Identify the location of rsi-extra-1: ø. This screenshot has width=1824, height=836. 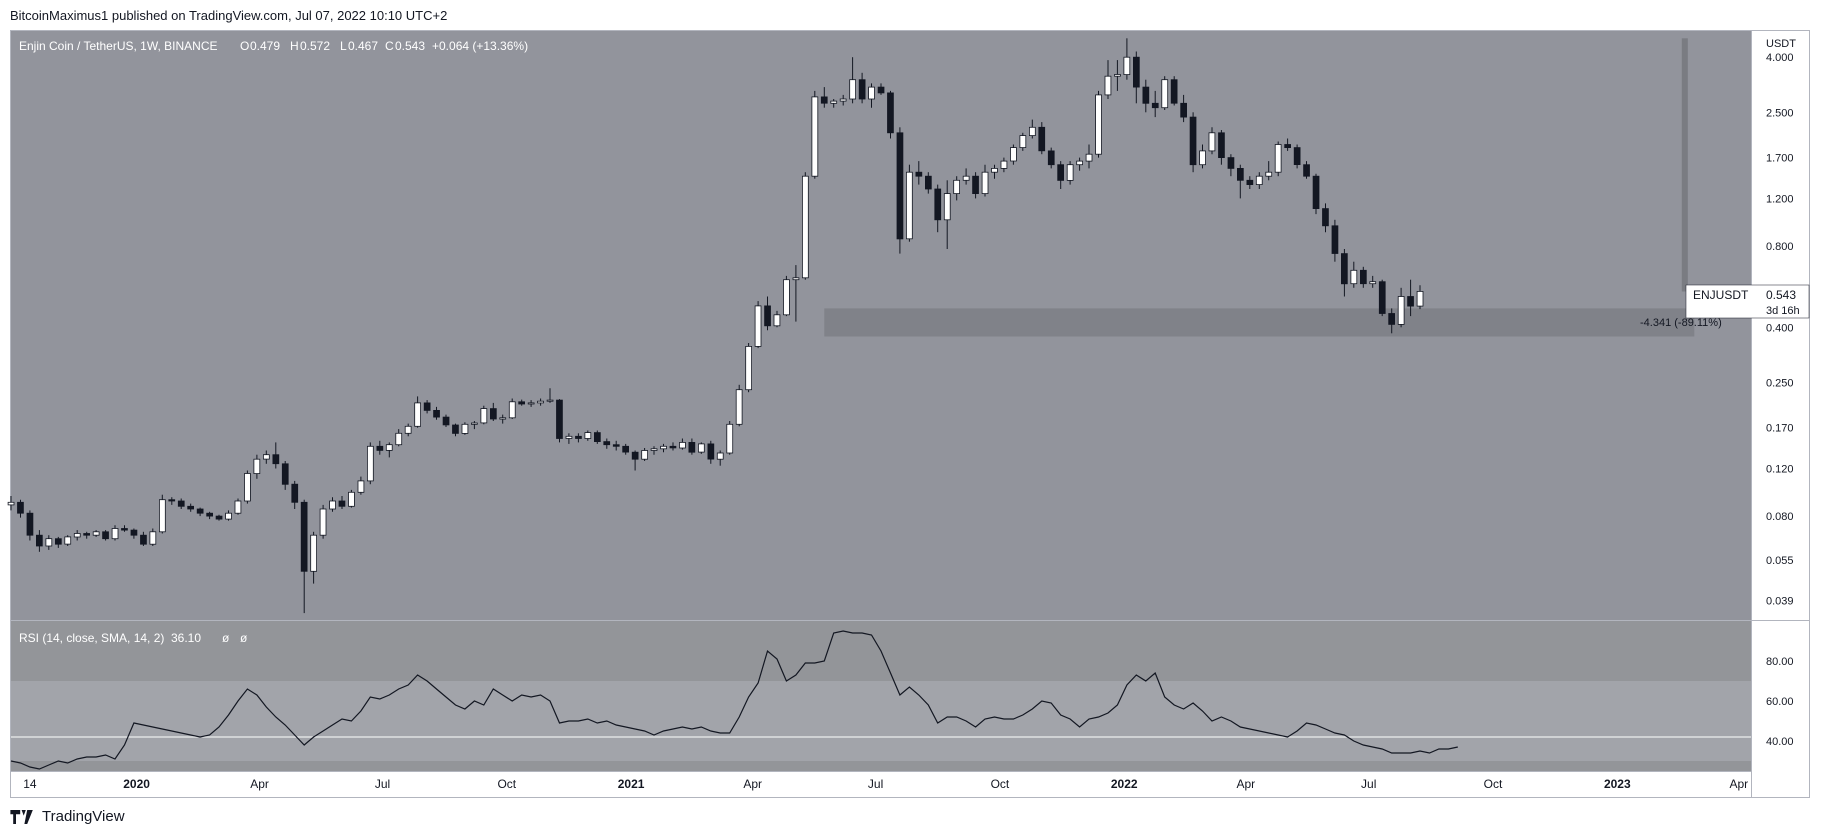
(226, 638).